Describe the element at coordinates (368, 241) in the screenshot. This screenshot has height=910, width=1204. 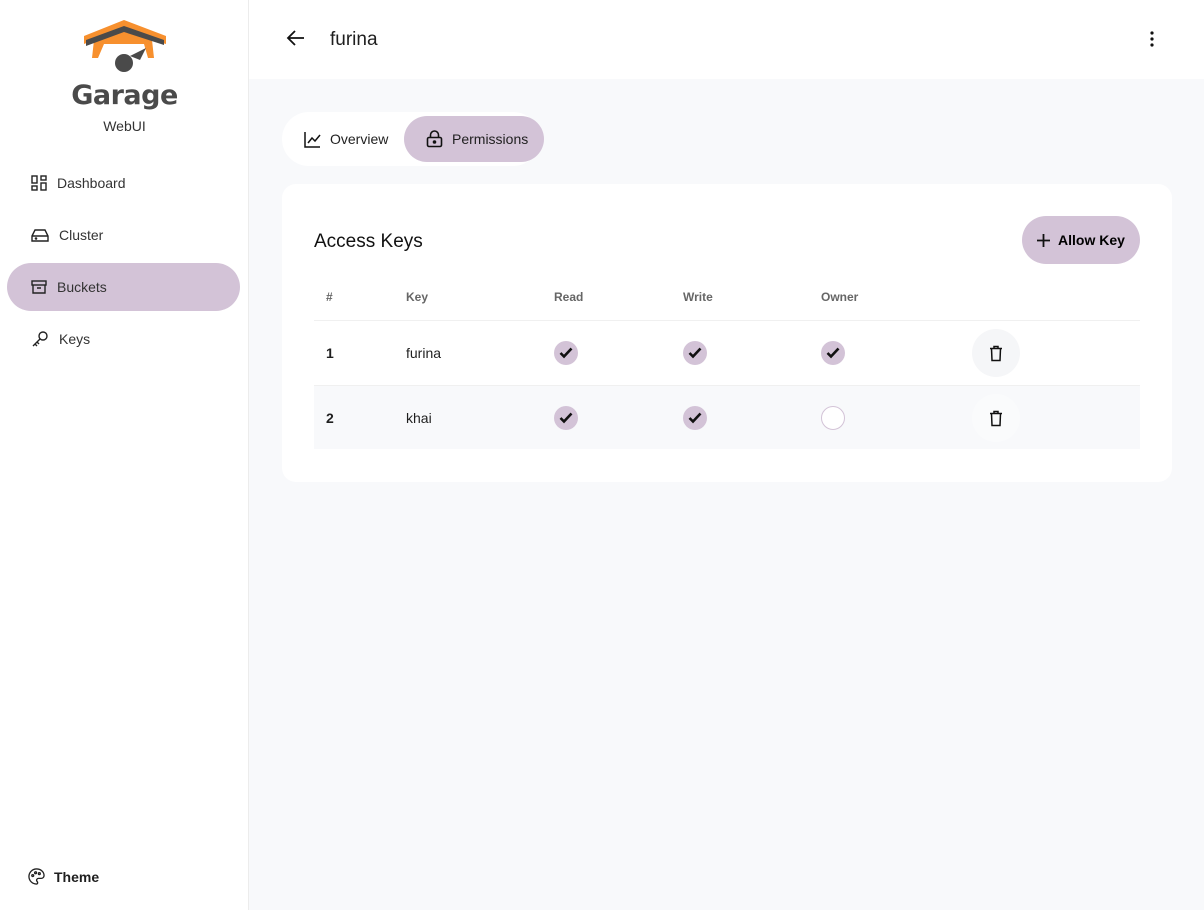
I see `section-title: Access Keys` at that location.